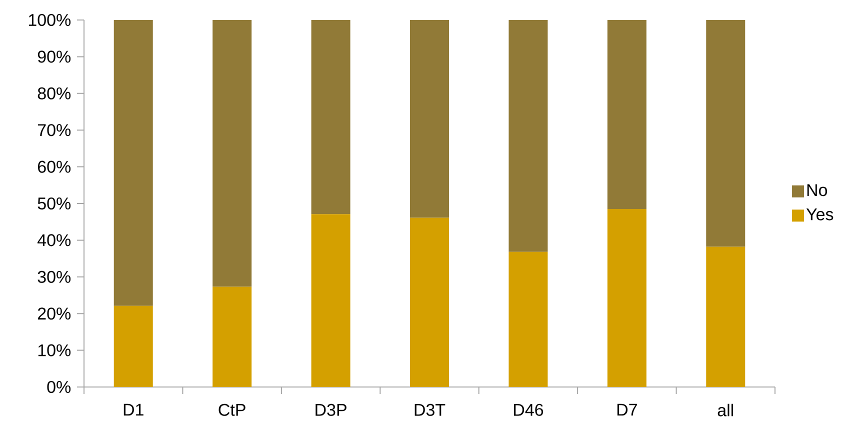 This screenshot has width=855, height=428. I want to click on y-tick-label: 100%, so click(49, 20).